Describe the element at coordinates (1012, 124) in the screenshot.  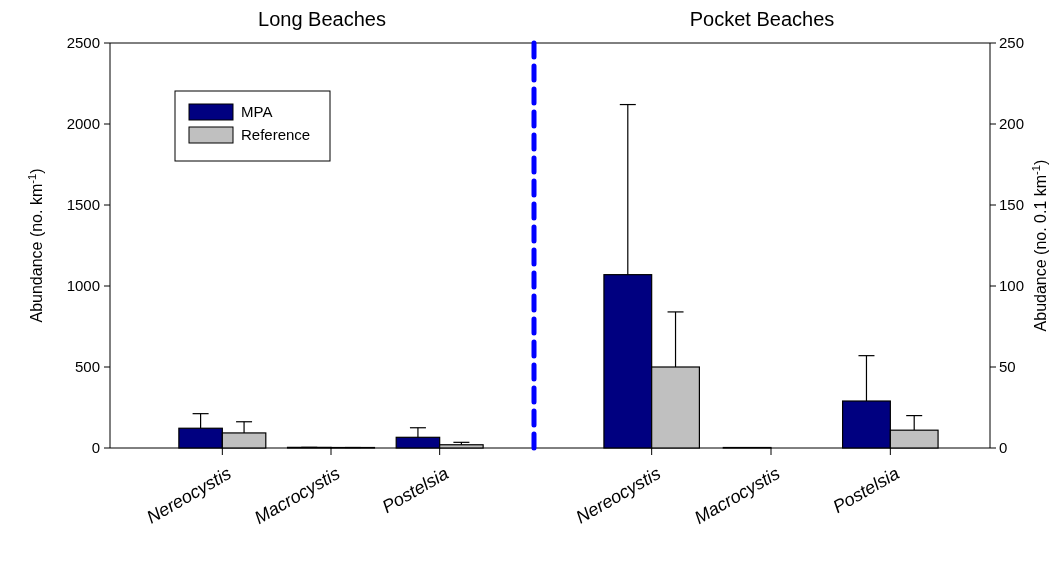
I see `y2-tick-label: 200` at that location.